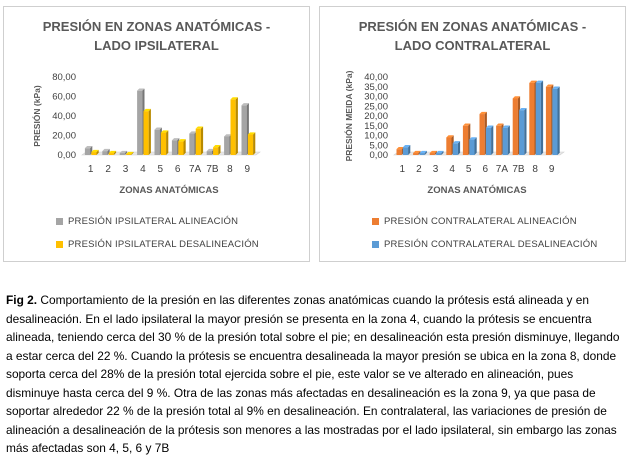  I want to click on y-tick-label: 30,00, so click(376, 97).